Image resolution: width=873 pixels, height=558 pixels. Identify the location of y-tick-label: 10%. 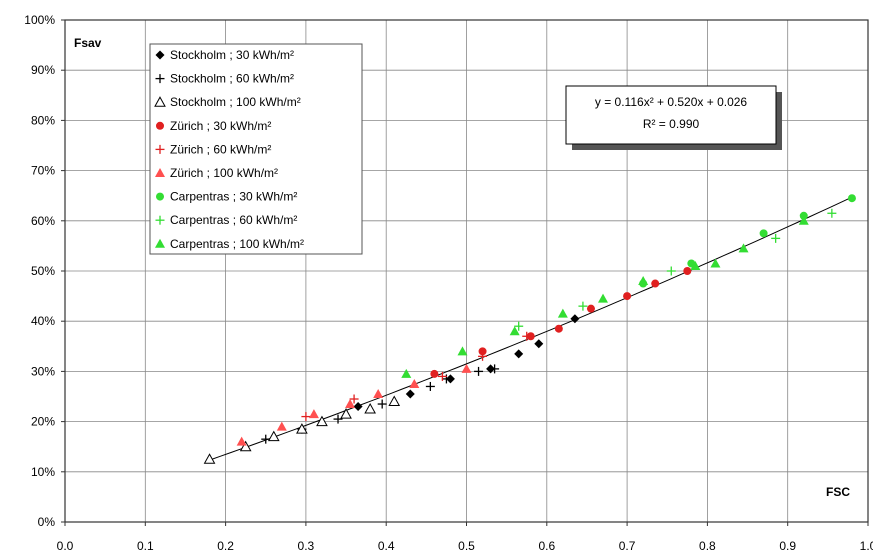
(43, 472).